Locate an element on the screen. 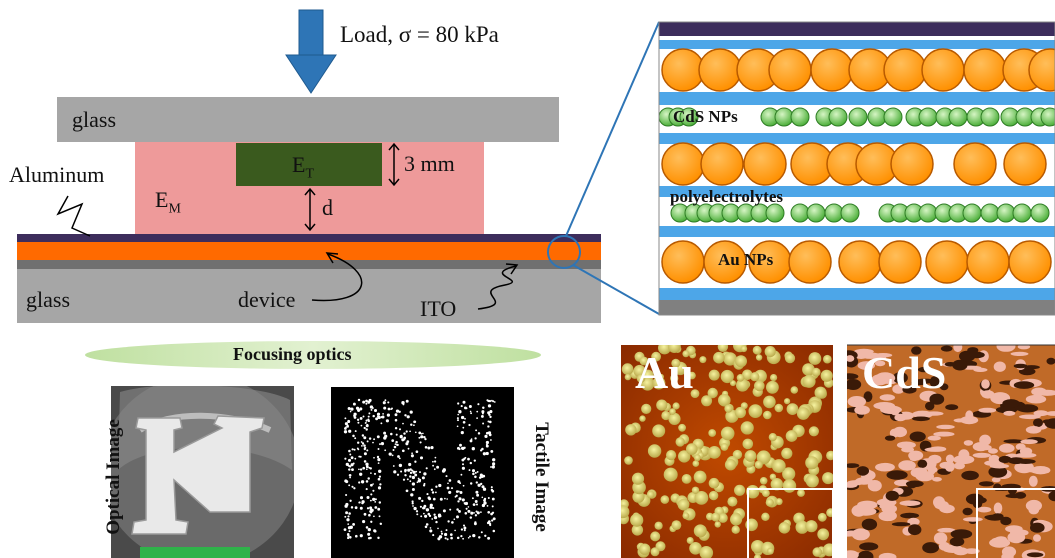 This screenshot has width=1055, height=558. focusing-optics is located at coordinates (313, 355).